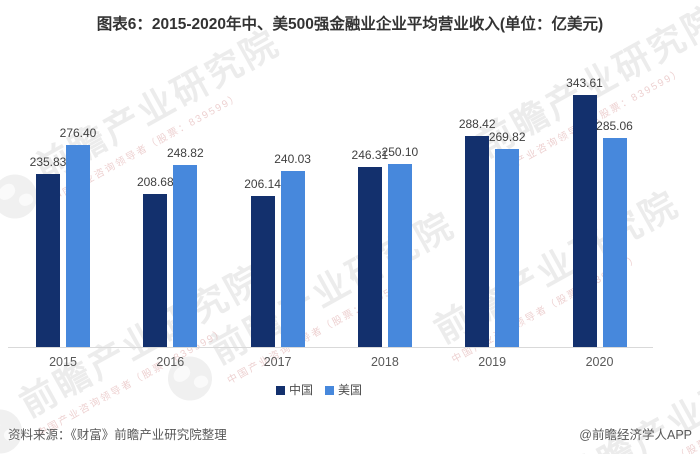 The image size is (700, 454). What do you see at coordinates (63, 362) in the screenshot?
I see `x-axis-label-2015: 2015` at bounding box center [63, 362].